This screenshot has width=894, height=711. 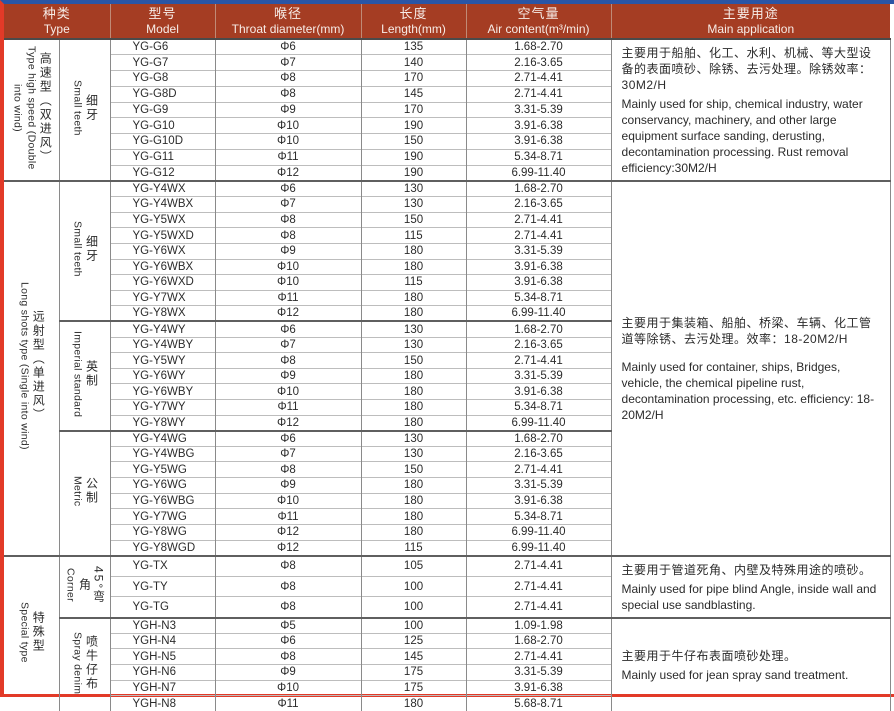 I want to click on air-cell: 3.91-6.38, so click(x=539, y=391).